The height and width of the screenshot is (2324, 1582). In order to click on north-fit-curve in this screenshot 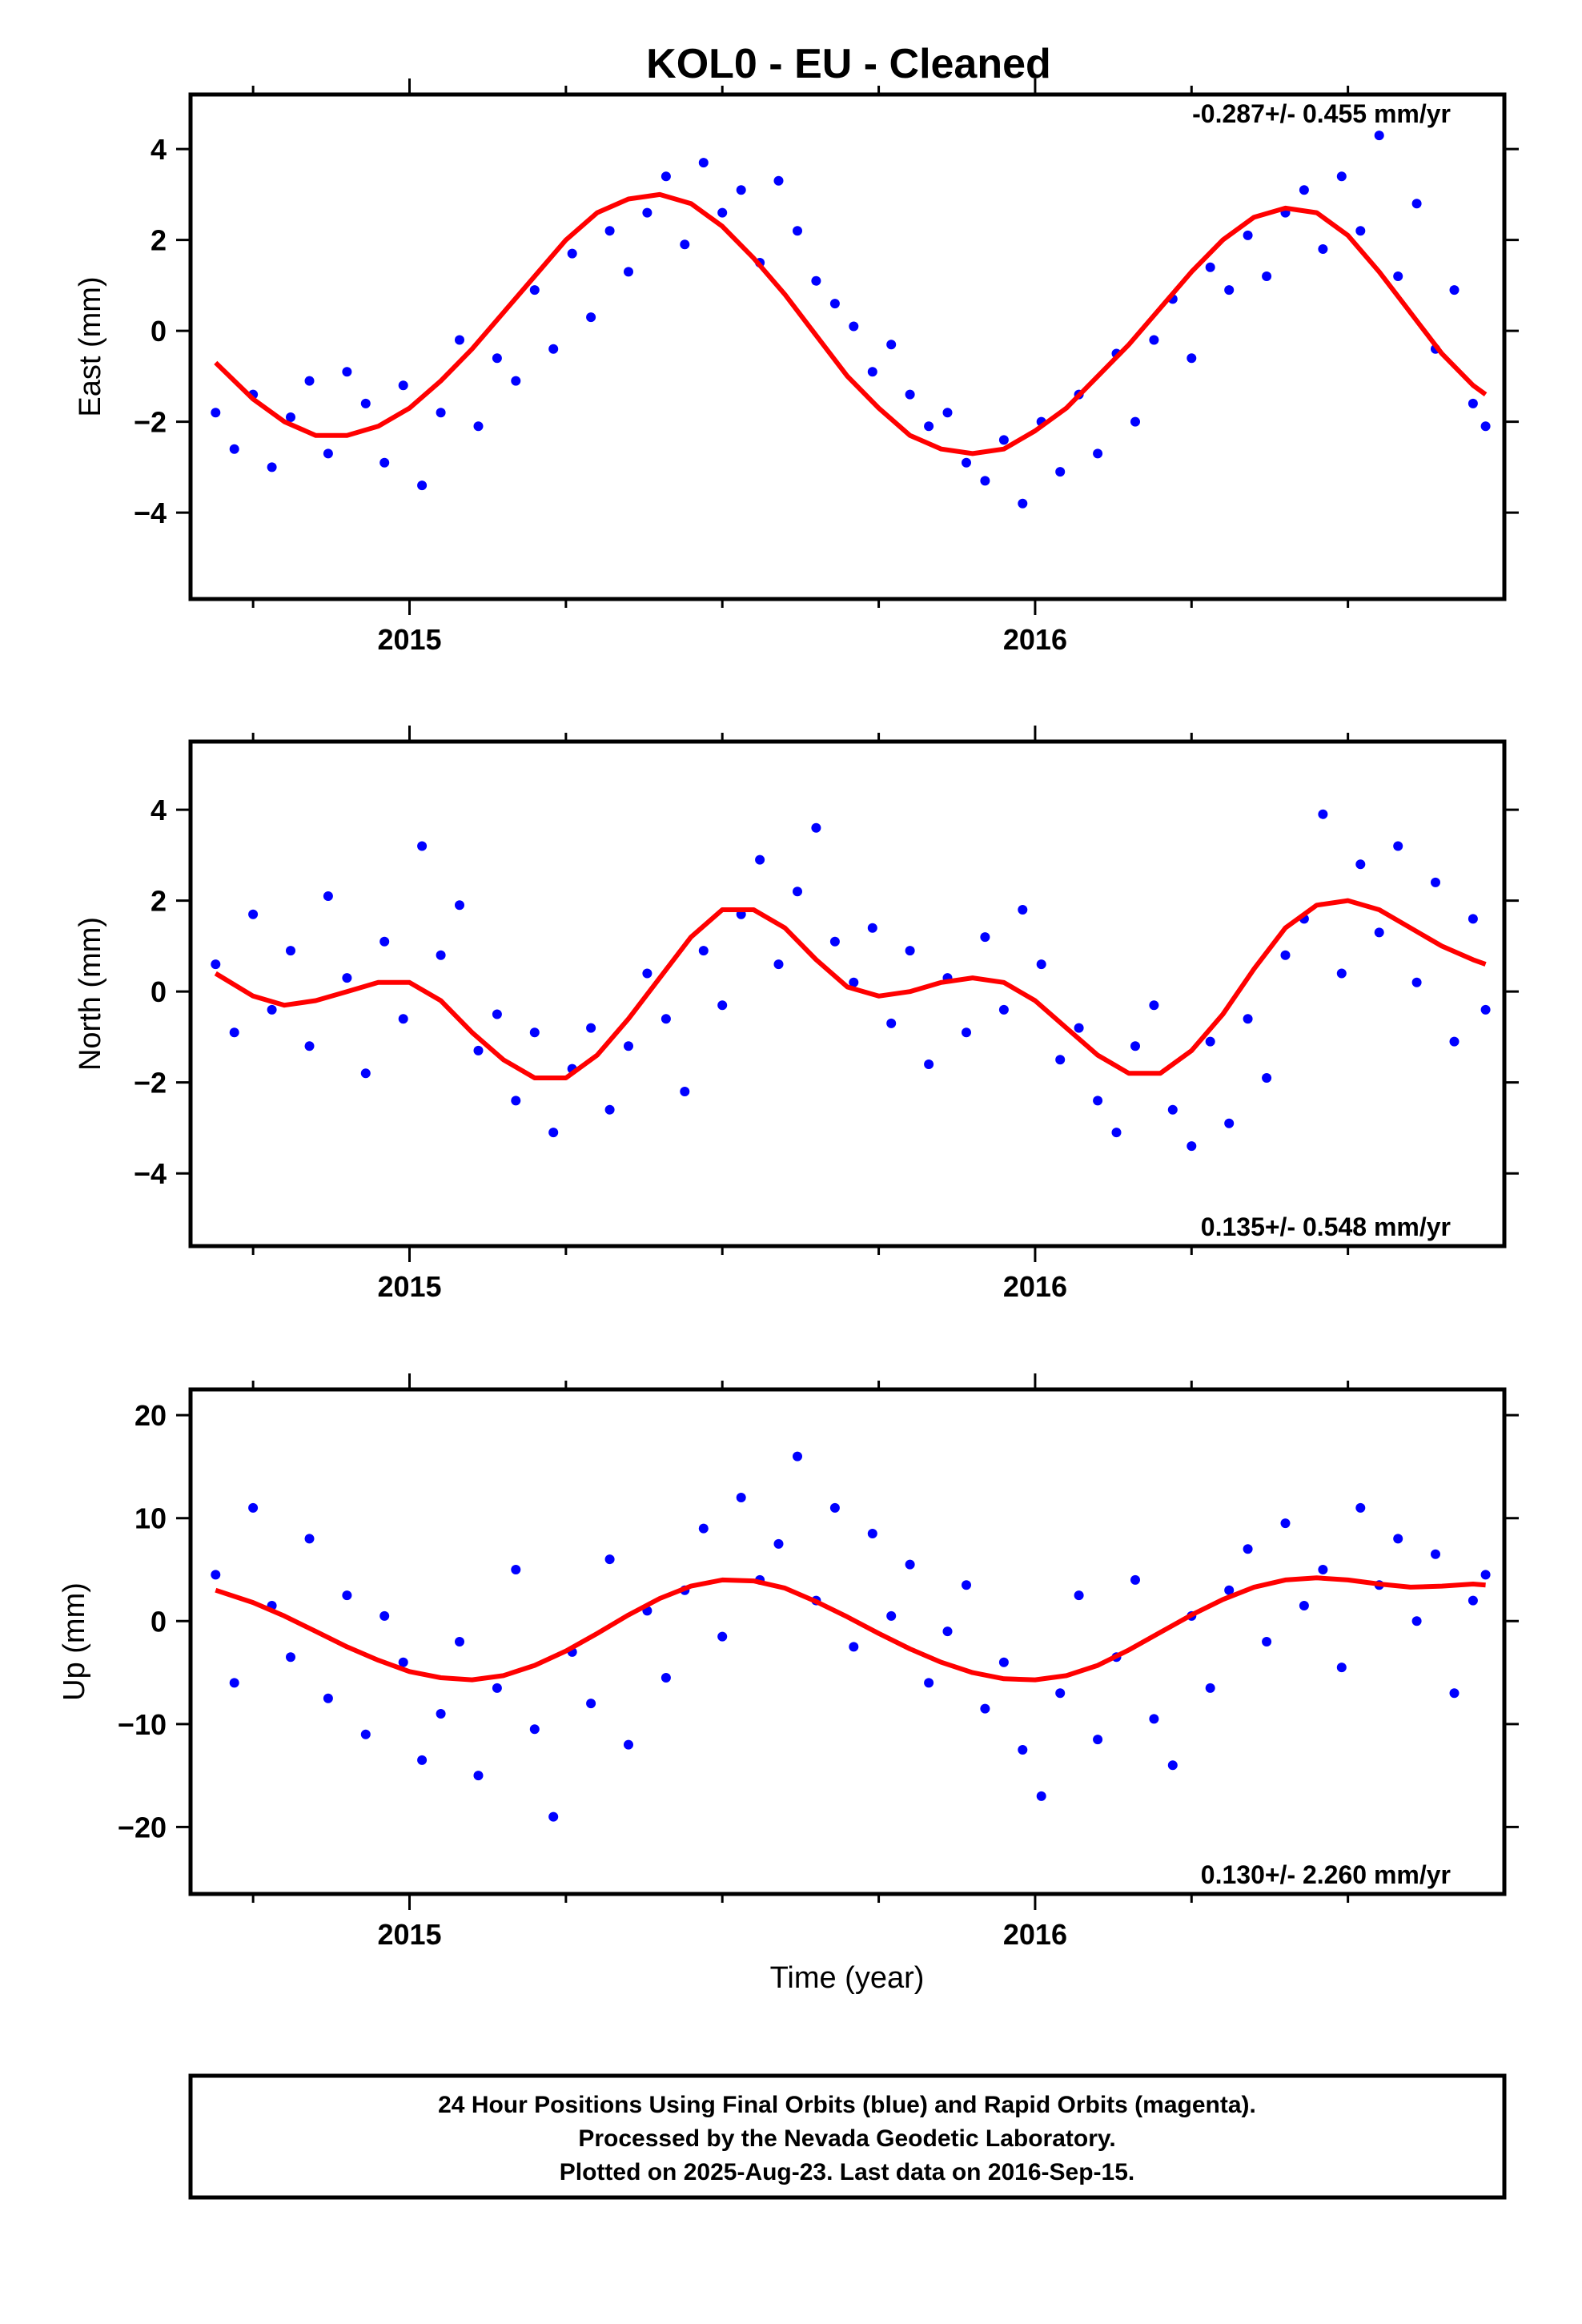, I will do `click(850, 989)`.